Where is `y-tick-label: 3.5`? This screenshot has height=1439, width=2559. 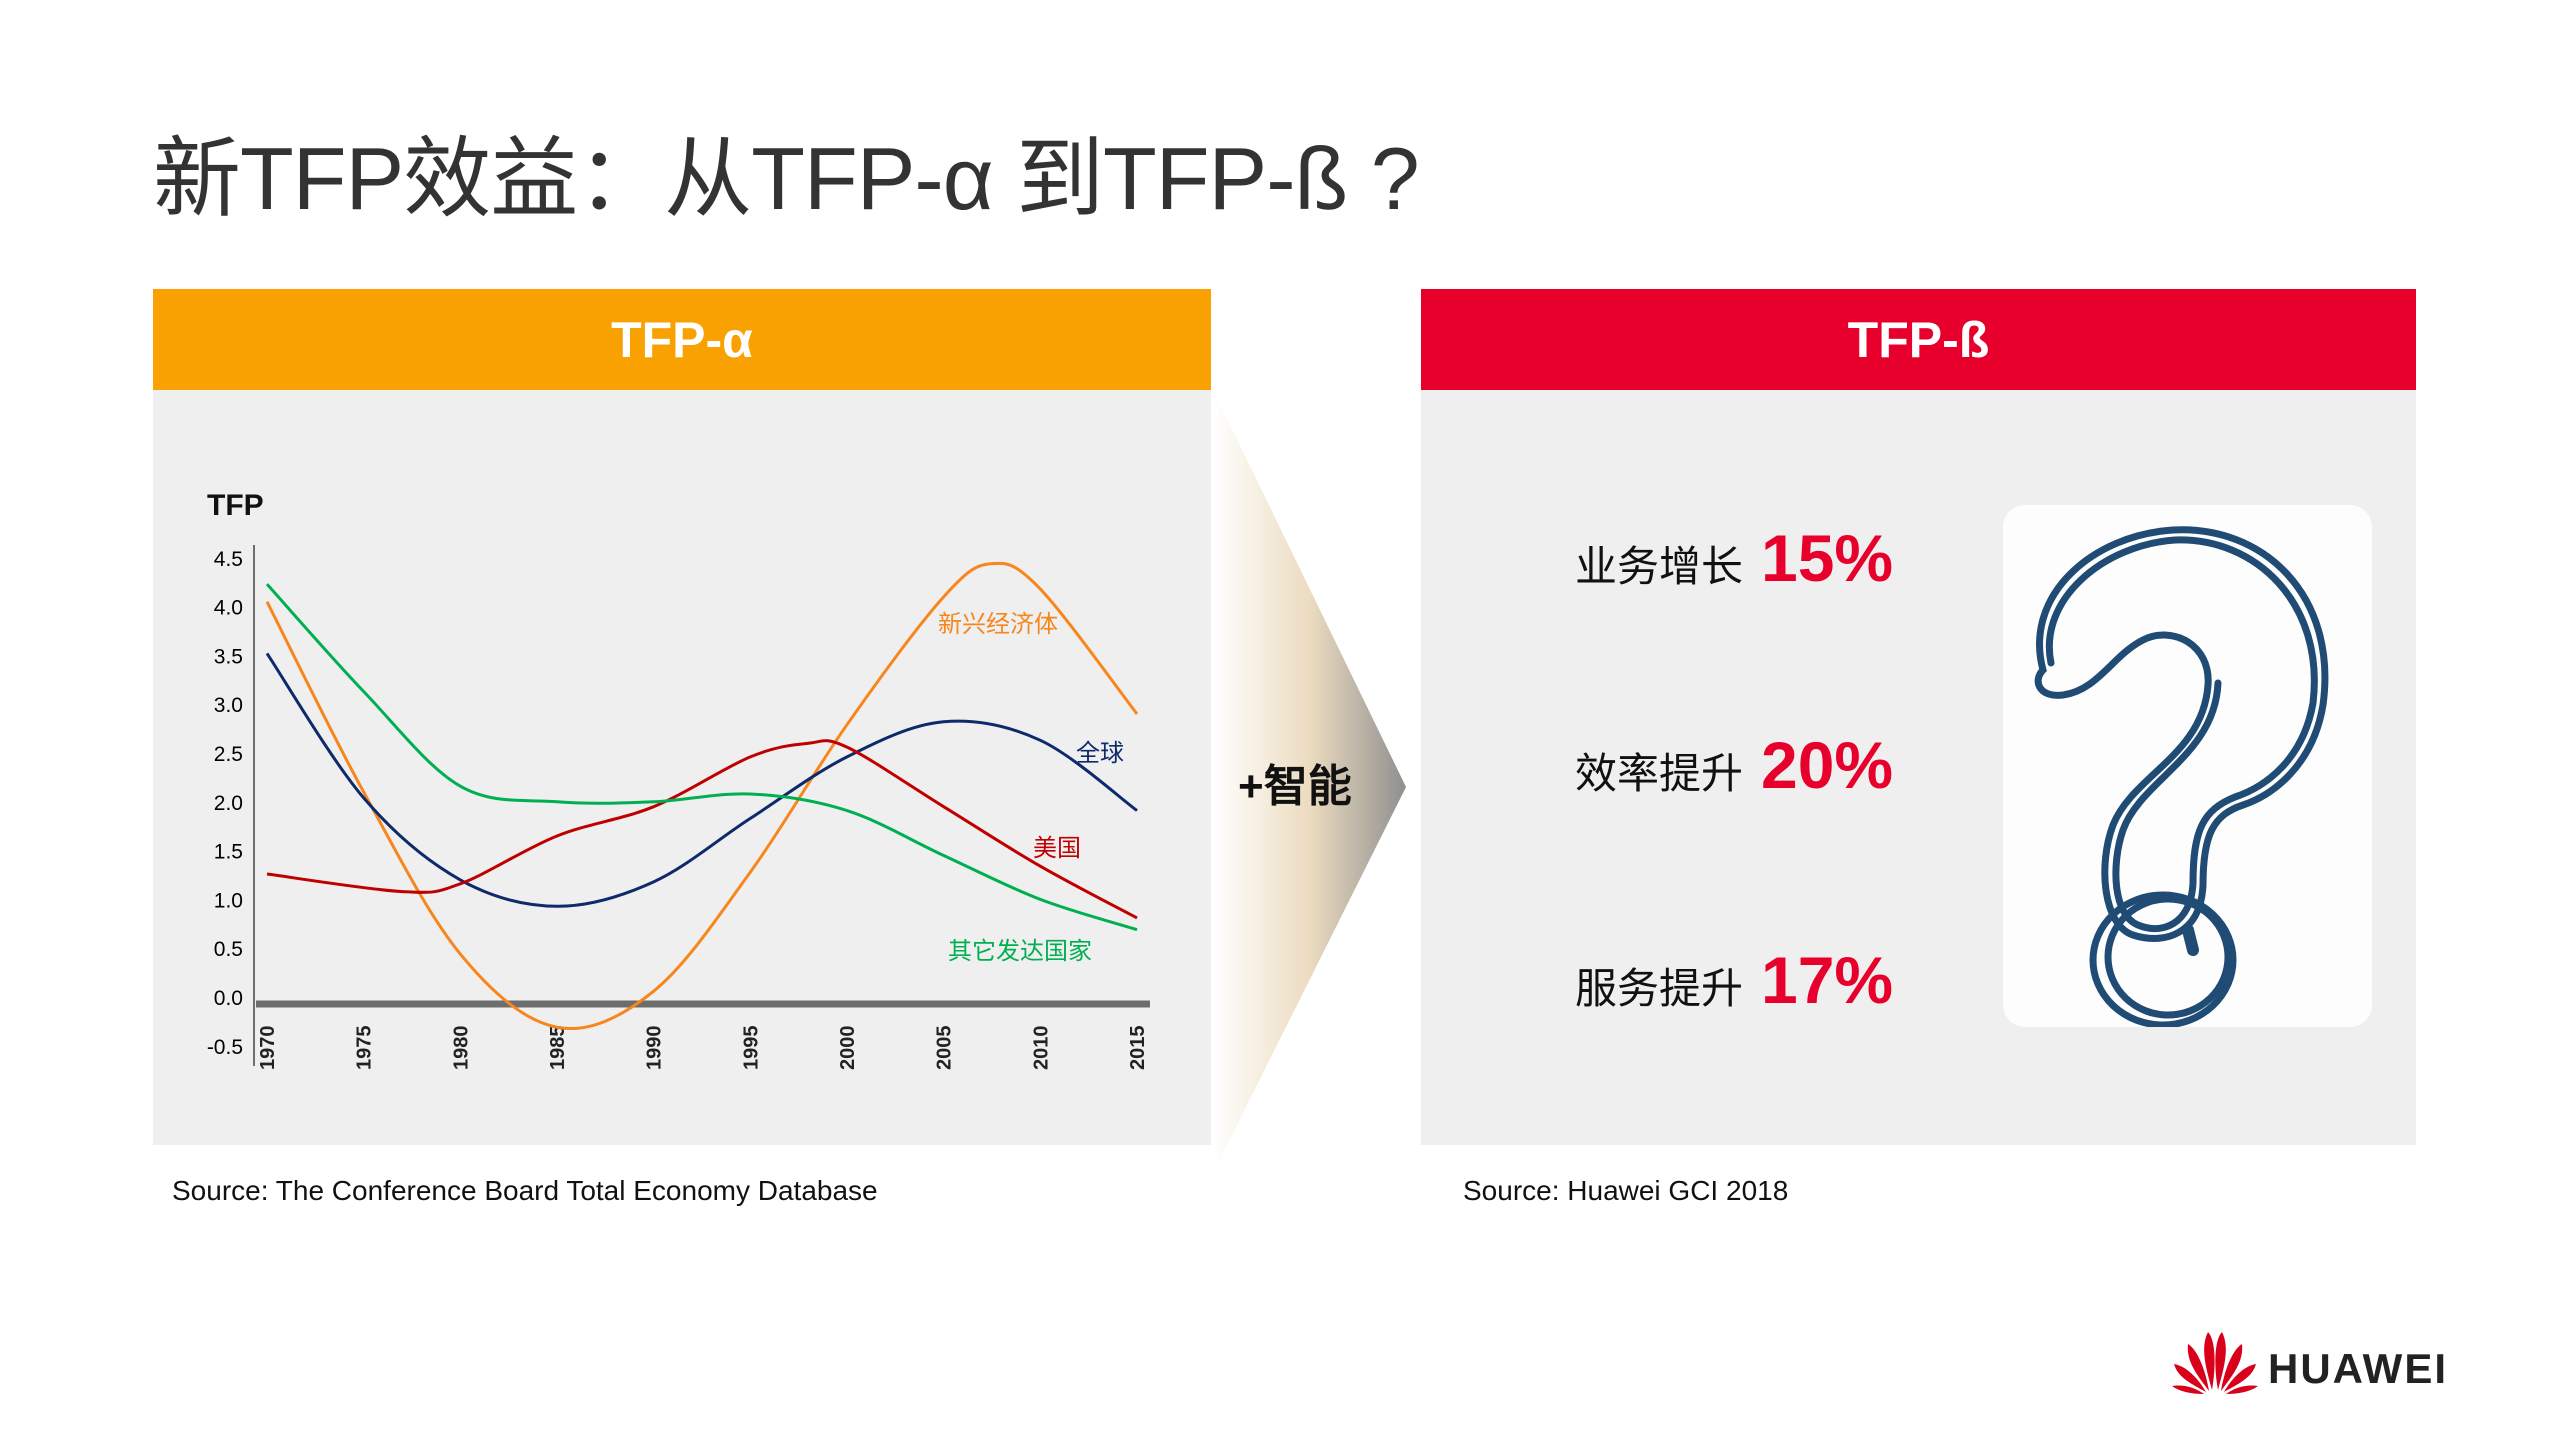
y-tick-label: 3.5 is located at coordinates (228, 656).